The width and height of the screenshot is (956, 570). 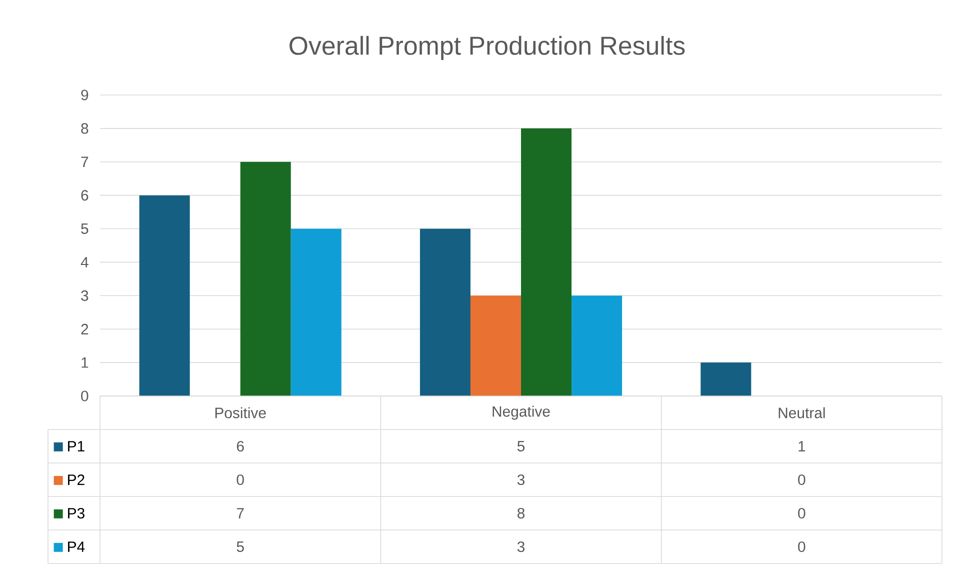 I want to click on y-tick-label: 4, so click(x=84, y=262).